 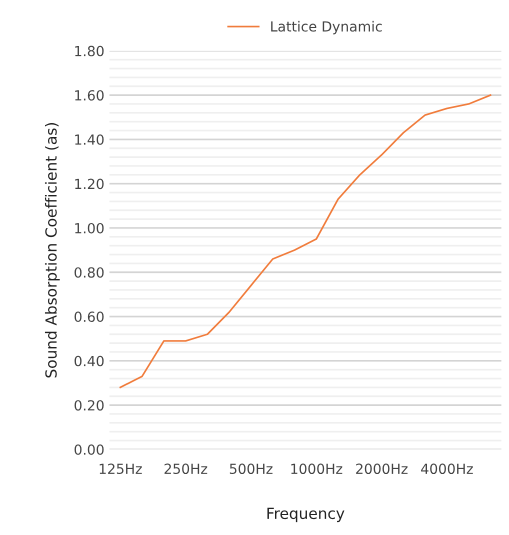 I want to click on y-tick-label: 1.20, so click(x=89, y=184).